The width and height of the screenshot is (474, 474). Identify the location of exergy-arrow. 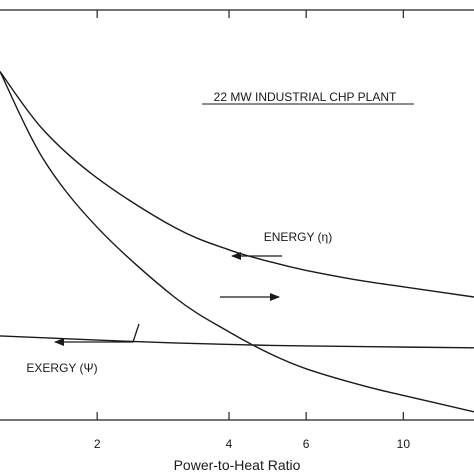
(97, 334).